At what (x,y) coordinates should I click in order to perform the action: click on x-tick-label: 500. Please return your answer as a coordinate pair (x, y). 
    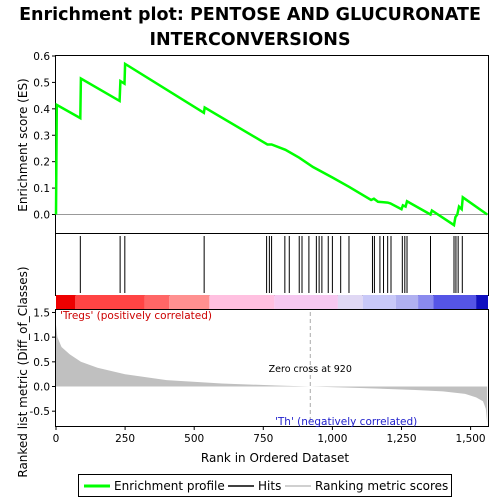
    Looking at the image, I should click on (194, 439).